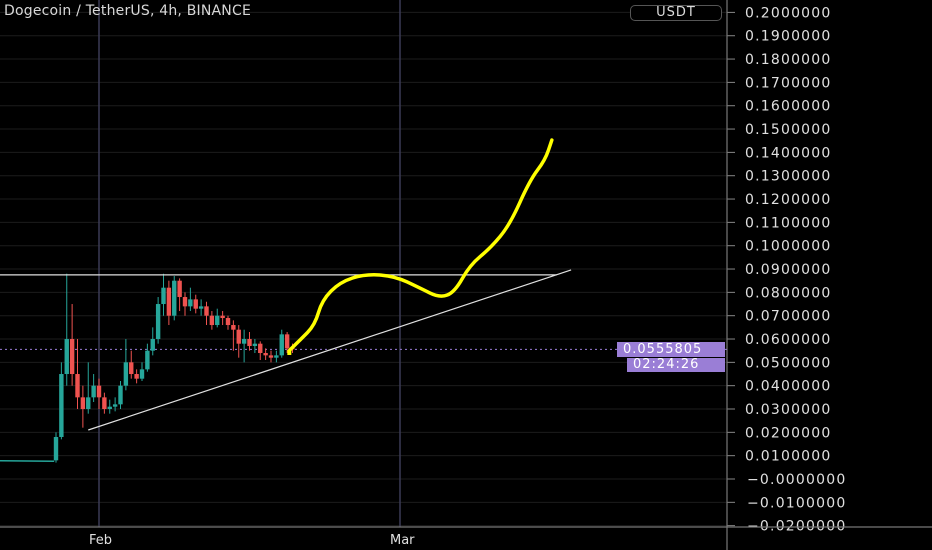  Describe the element at coordinates (788, 60) in the screenshot. I see `y-tick-label: 0.1800000` at that location.